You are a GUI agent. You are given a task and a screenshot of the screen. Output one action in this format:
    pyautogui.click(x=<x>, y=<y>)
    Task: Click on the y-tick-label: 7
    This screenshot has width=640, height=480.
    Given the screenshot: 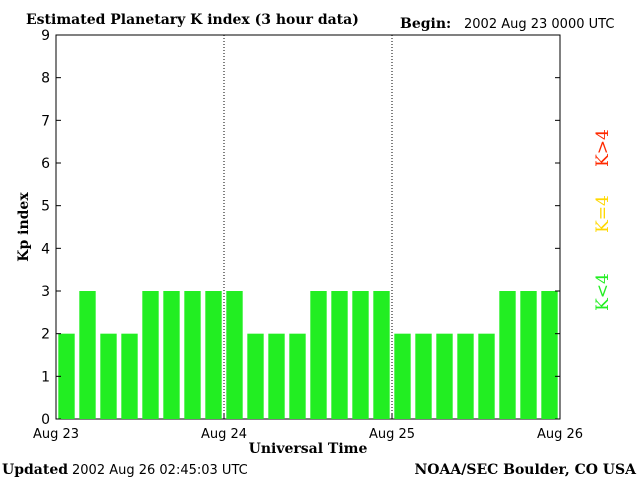 What is the action you would take?
    pyautogui.click(x=45, y=121)
    